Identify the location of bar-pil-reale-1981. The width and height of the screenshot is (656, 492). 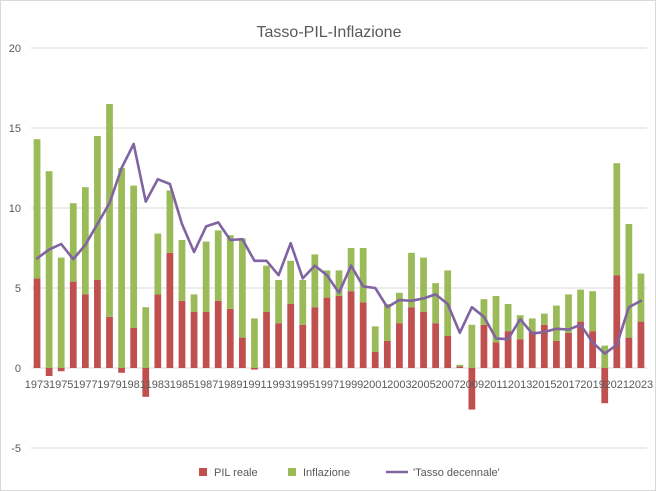
(134, 348).